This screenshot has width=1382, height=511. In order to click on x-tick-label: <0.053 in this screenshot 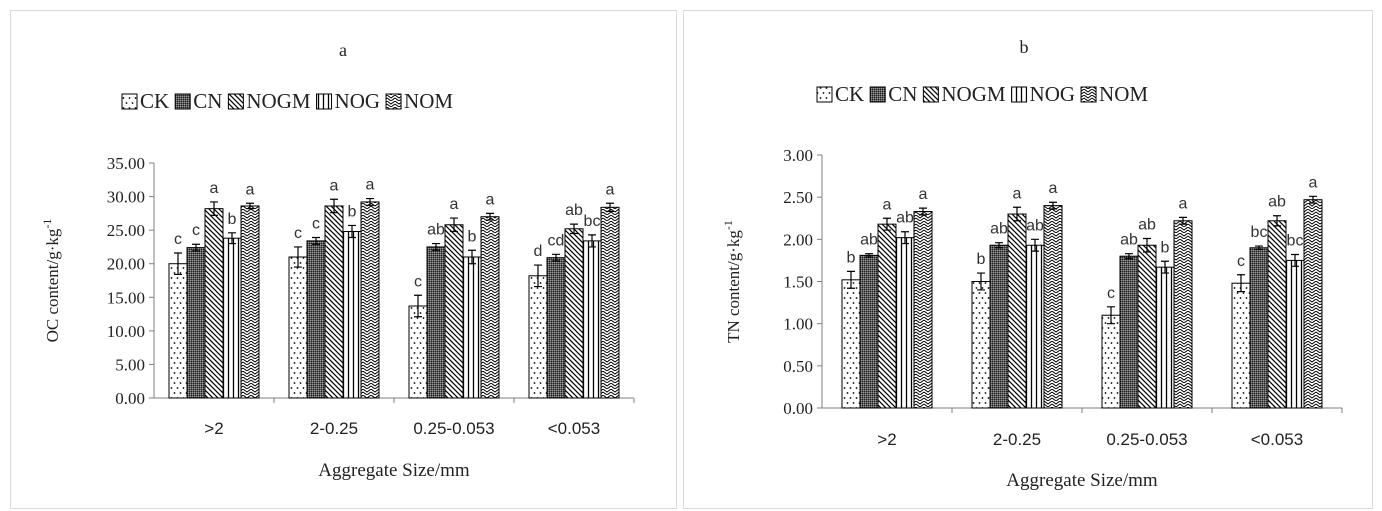, I will do `click(1277, 439)`.